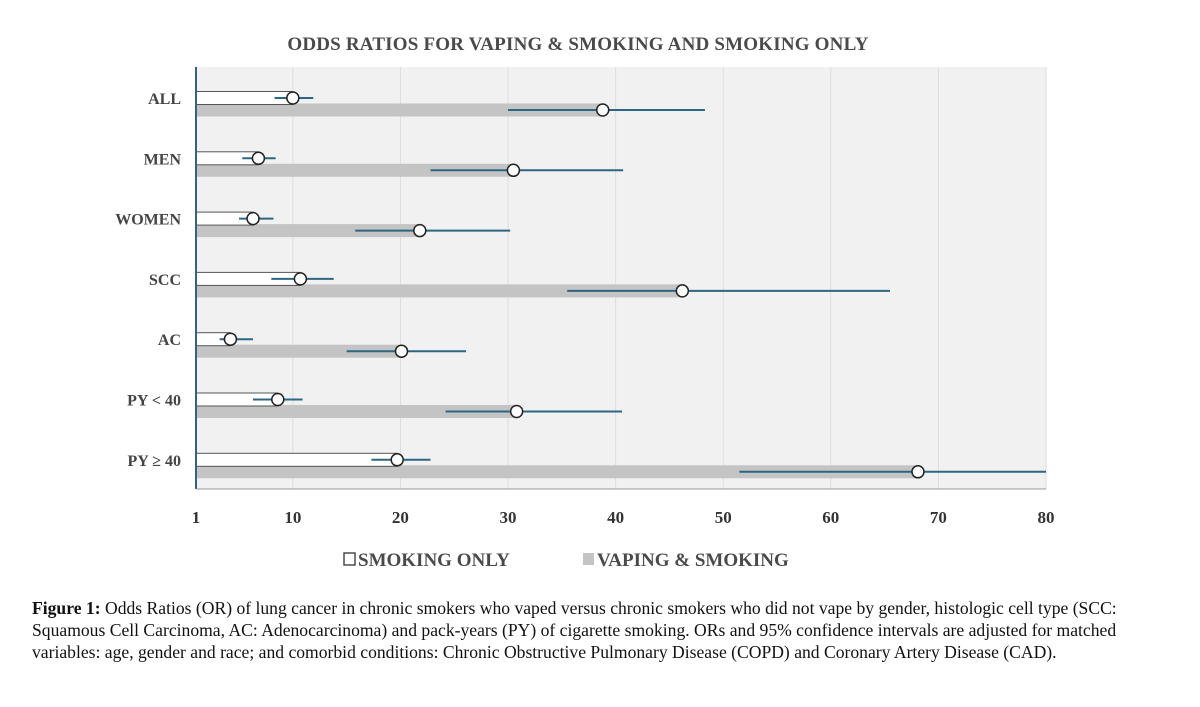  Describe the element at coordinates (588, 559) in the screenshot. I see `legend-swatch-vaping` at that location.